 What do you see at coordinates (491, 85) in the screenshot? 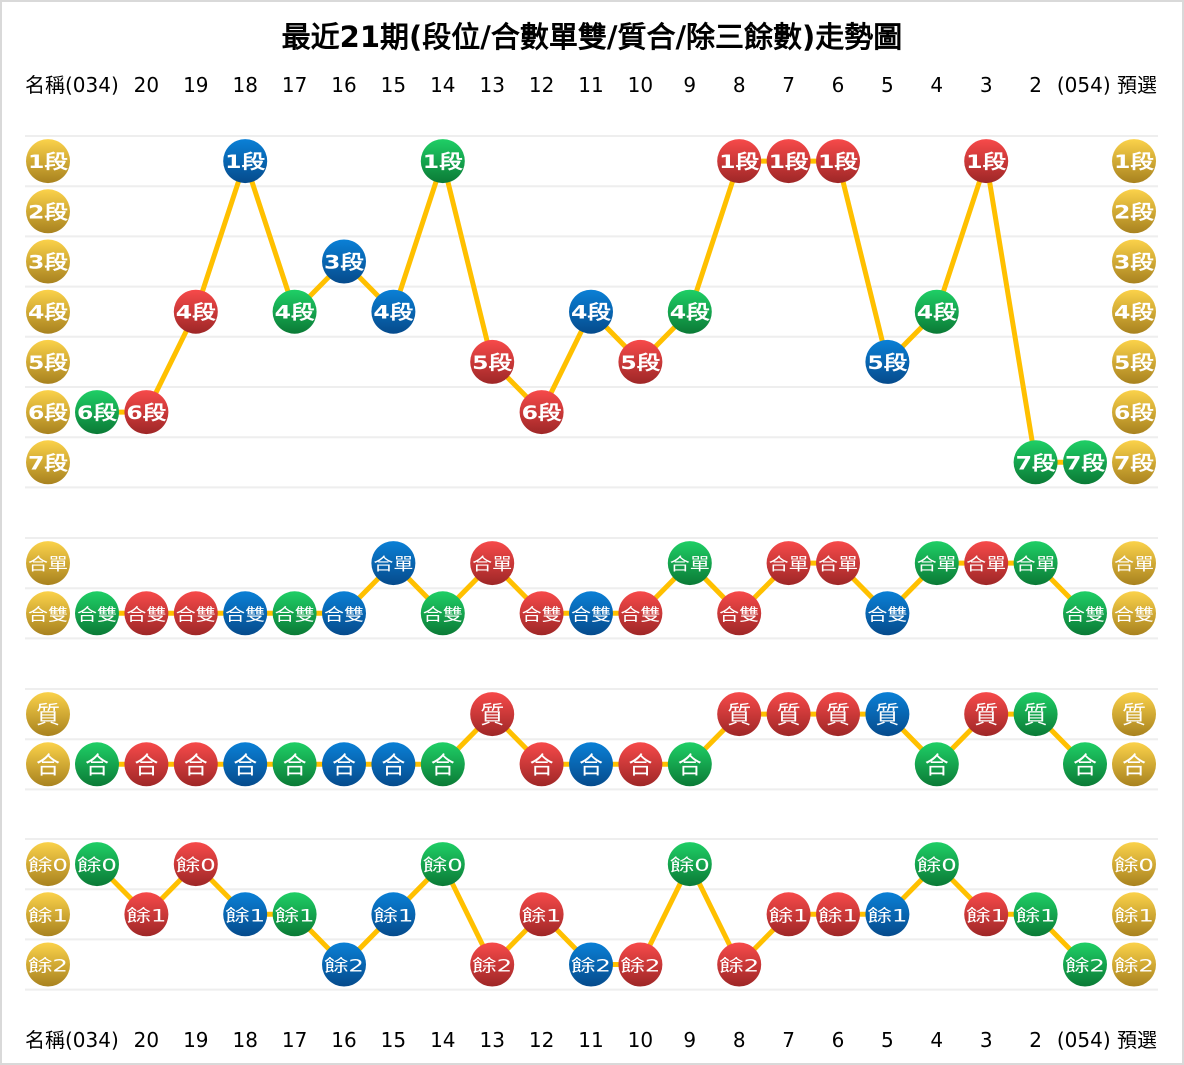
I see `period-label: 13` at bounding box center [491, 85].